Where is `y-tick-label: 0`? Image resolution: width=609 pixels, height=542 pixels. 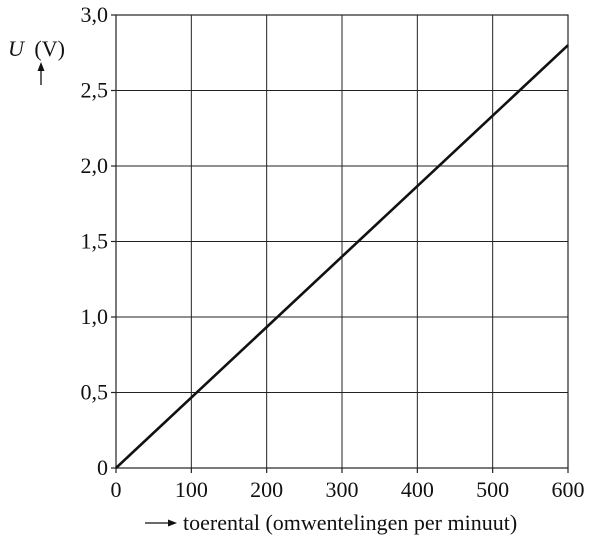 y-tick-label: 0 is located at coordinates (102, 467).